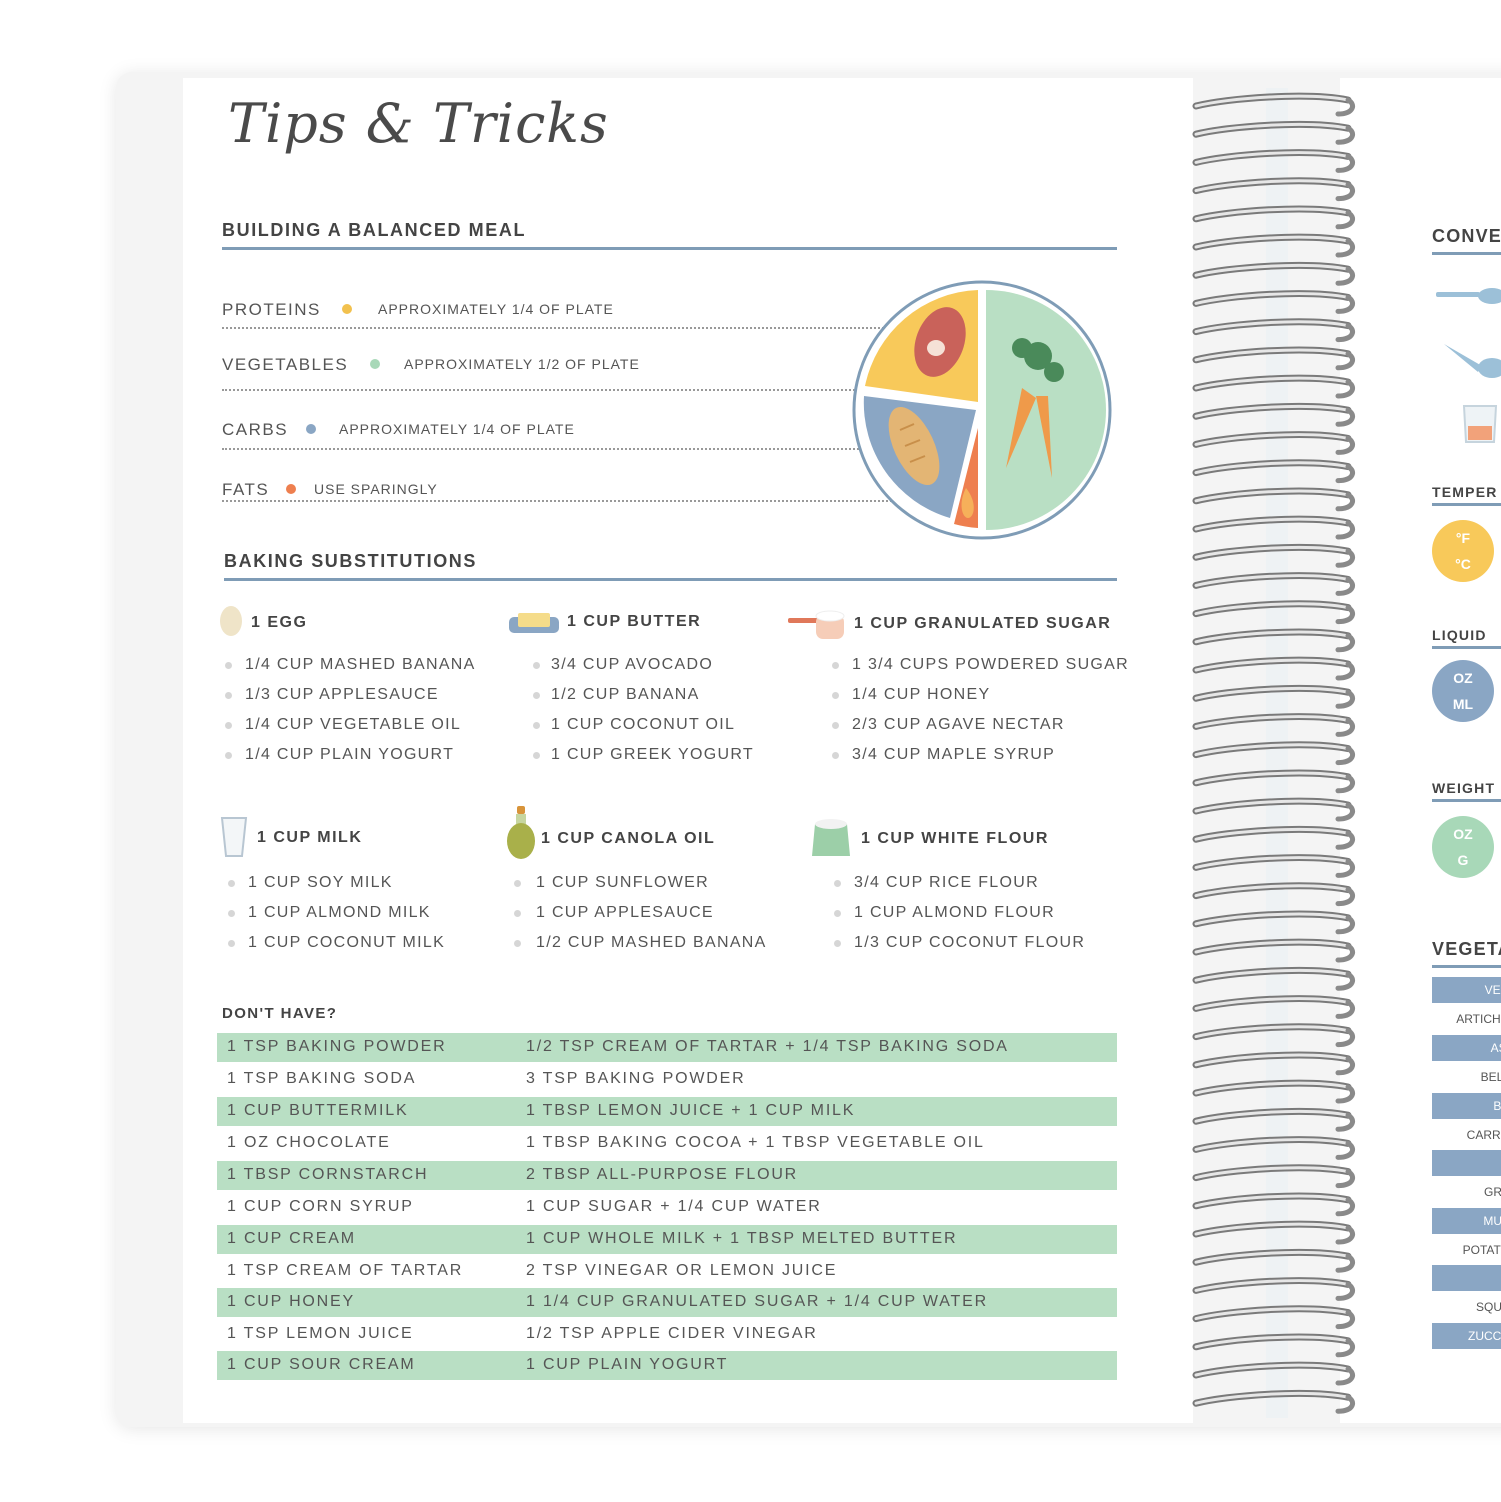 The image size is (1501, 1502). Describe the element at coordinates (1466, 966) in the screenshot. I see `vegetables-rule` at that location.